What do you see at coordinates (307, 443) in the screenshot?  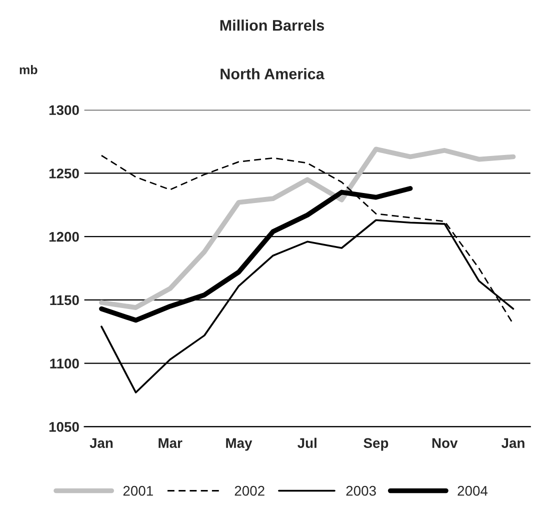 I see `x-tick-label: Jul` at bounding box center [307, 443].